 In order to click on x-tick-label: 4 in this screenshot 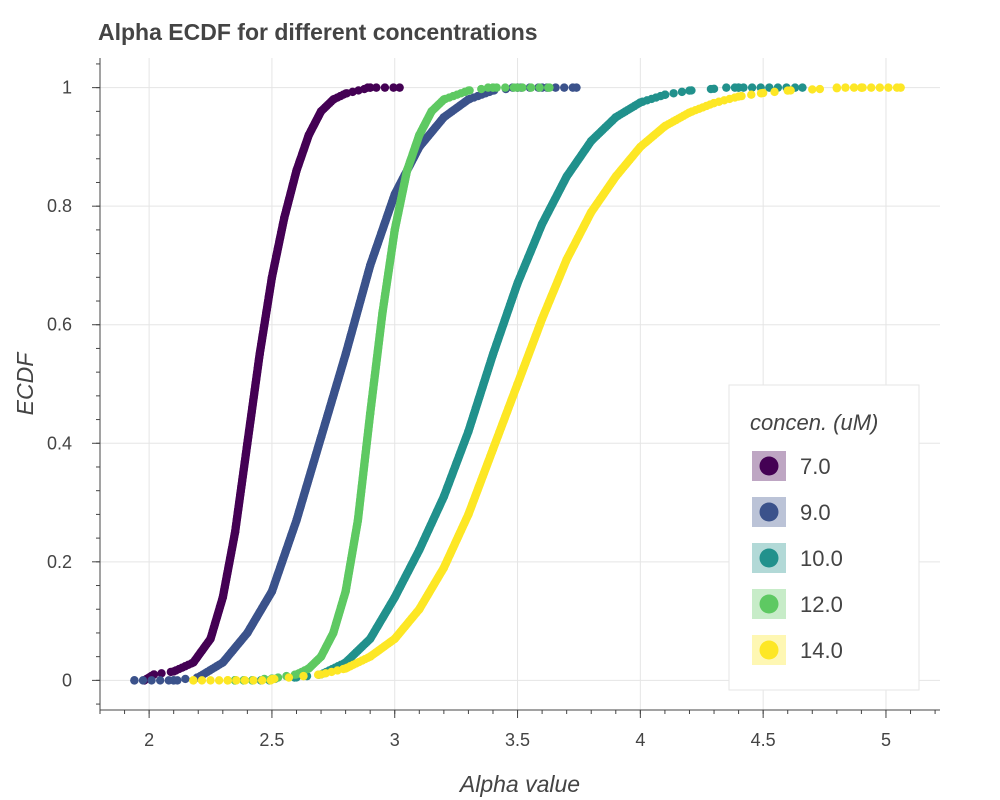, I will do `click(640, 740)`.